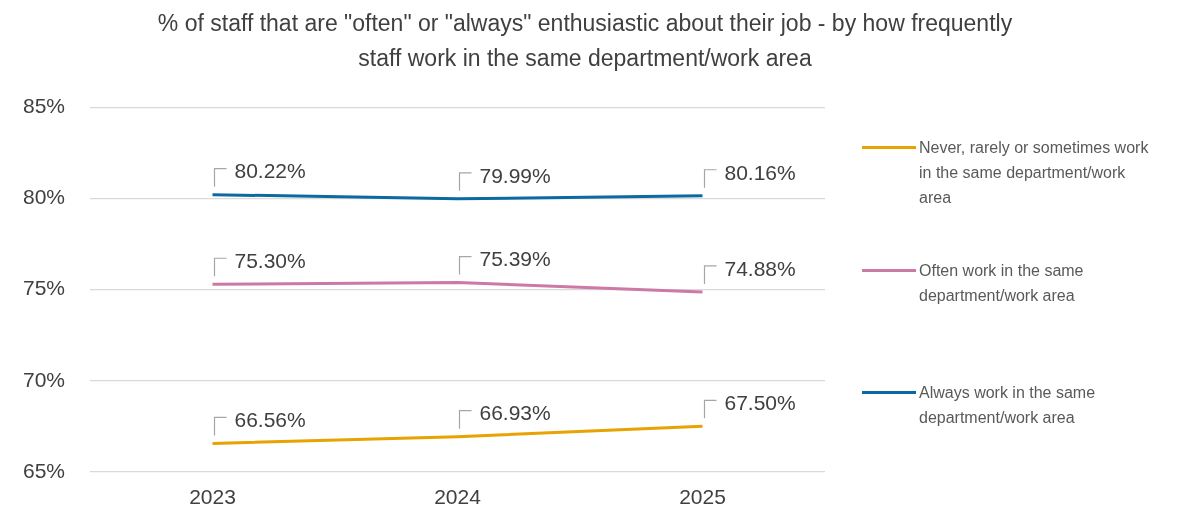 This screenshot has width=1185, height=525. Describe the element at coordinates (270, 261) in the screenshot. I see `data-label: 75.30%` at that location.